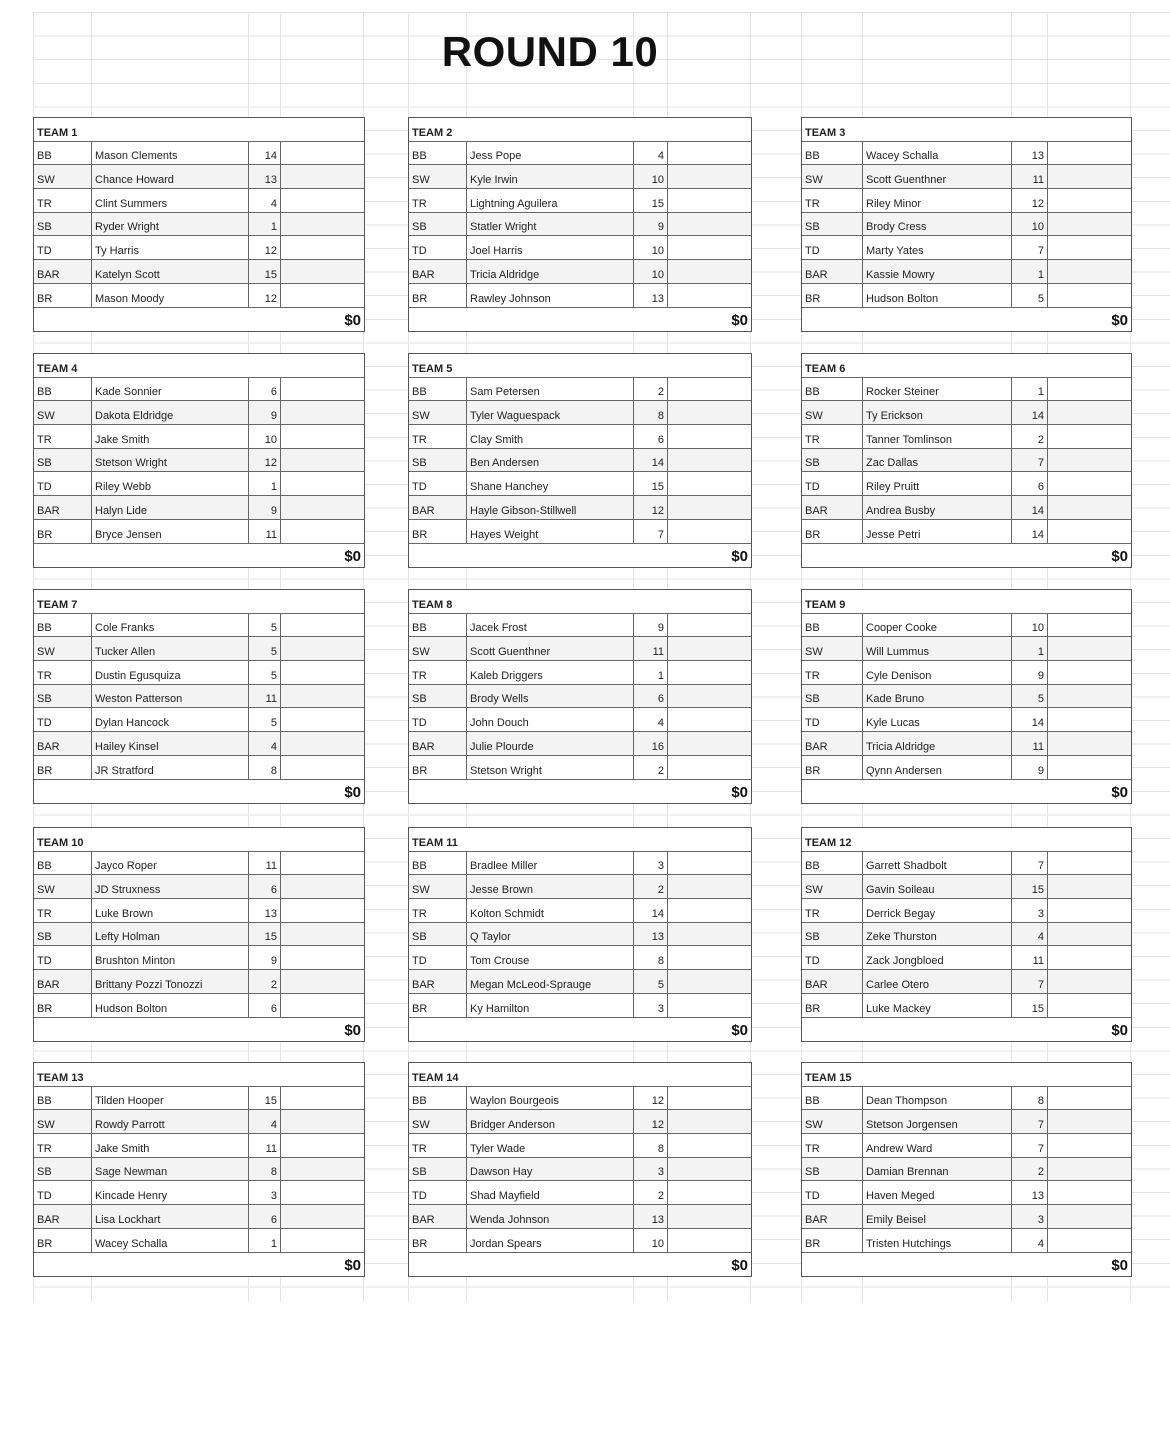  What do you see at coordinates (170, 1098) in the screenshot?
I see `player-name: Tilden Hooper` at bounding box center [170, 1098].